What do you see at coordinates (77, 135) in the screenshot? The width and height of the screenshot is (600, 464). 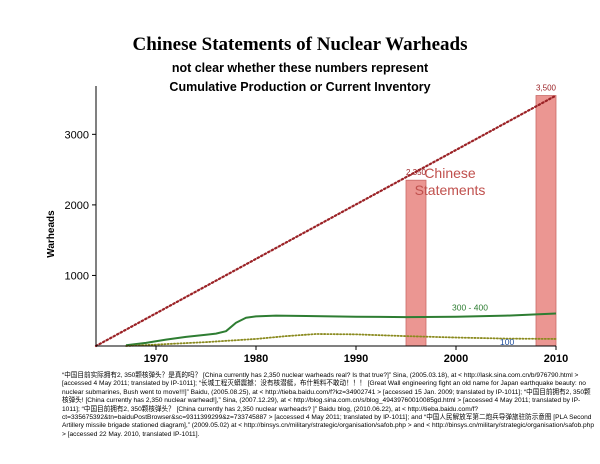 I see `y-tick-label-3000: 3000` at bounding box center [77, 135].